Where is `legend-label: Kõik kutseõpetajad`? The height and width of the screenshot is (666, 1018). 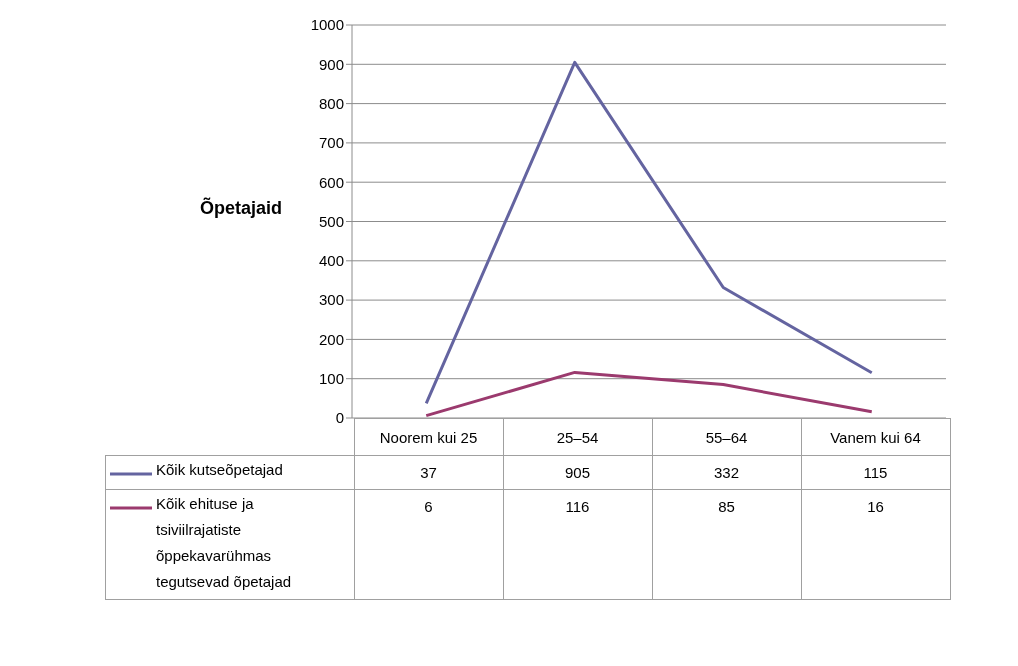
legend-label: Kõik kutseõpetajad is located at coordinates (219, 470).